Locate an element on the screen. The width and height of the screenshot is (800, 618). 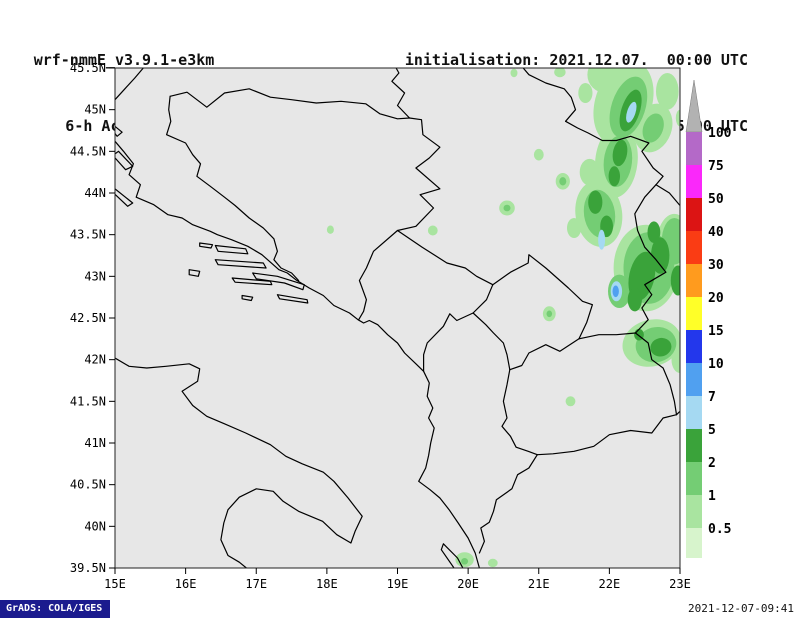
y-tick-label: 43N is located at coordinates (95, 276).